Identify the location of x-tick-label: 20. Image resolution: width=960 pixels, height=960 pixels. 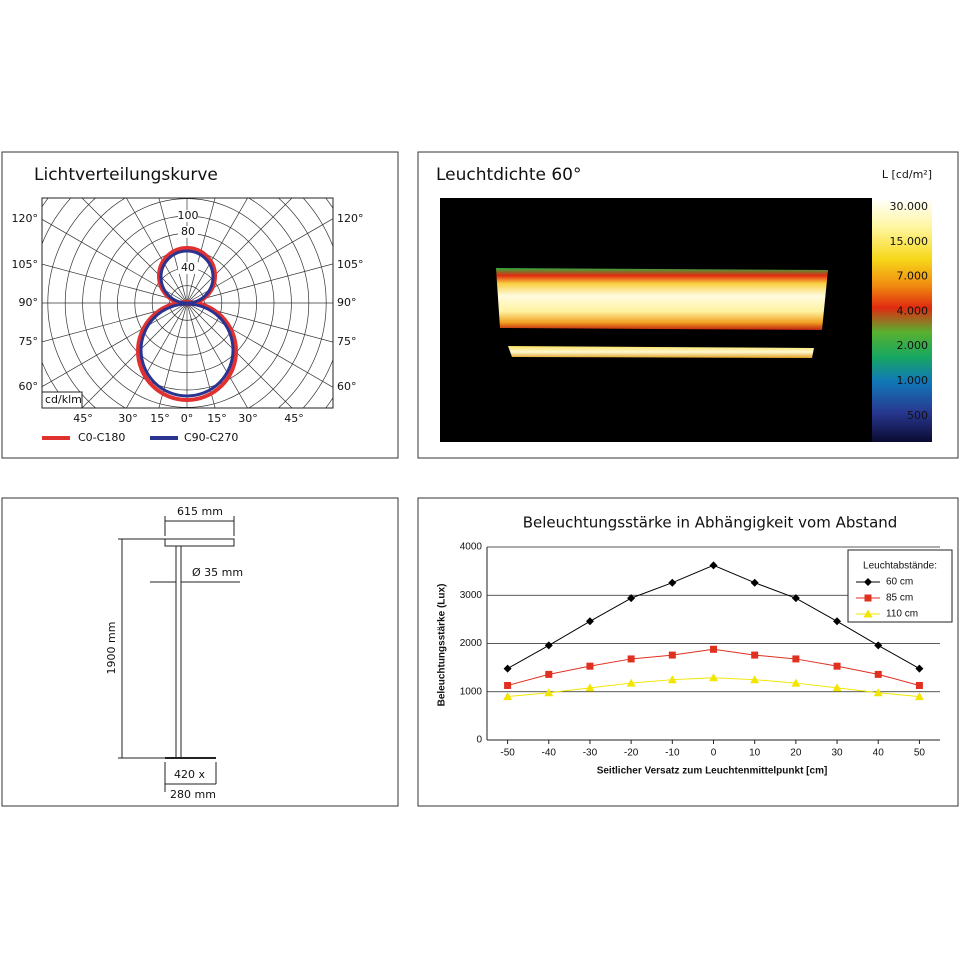
(796, 753).